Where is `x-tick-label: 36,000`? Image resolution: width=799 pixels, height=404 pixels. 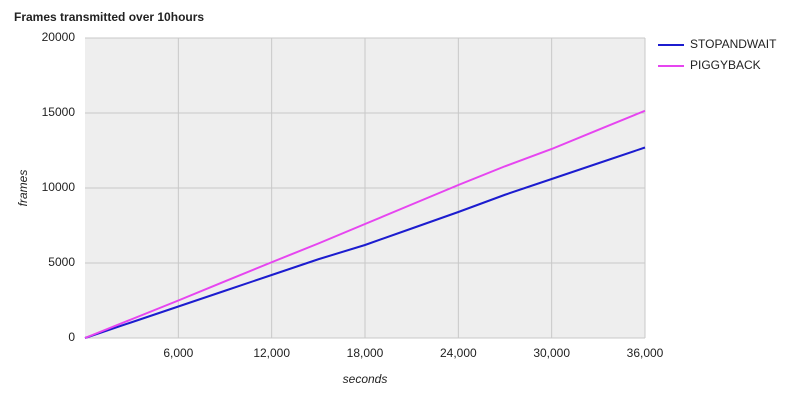
x-tick-label: 36,000 is located at coordinates (645, 353).